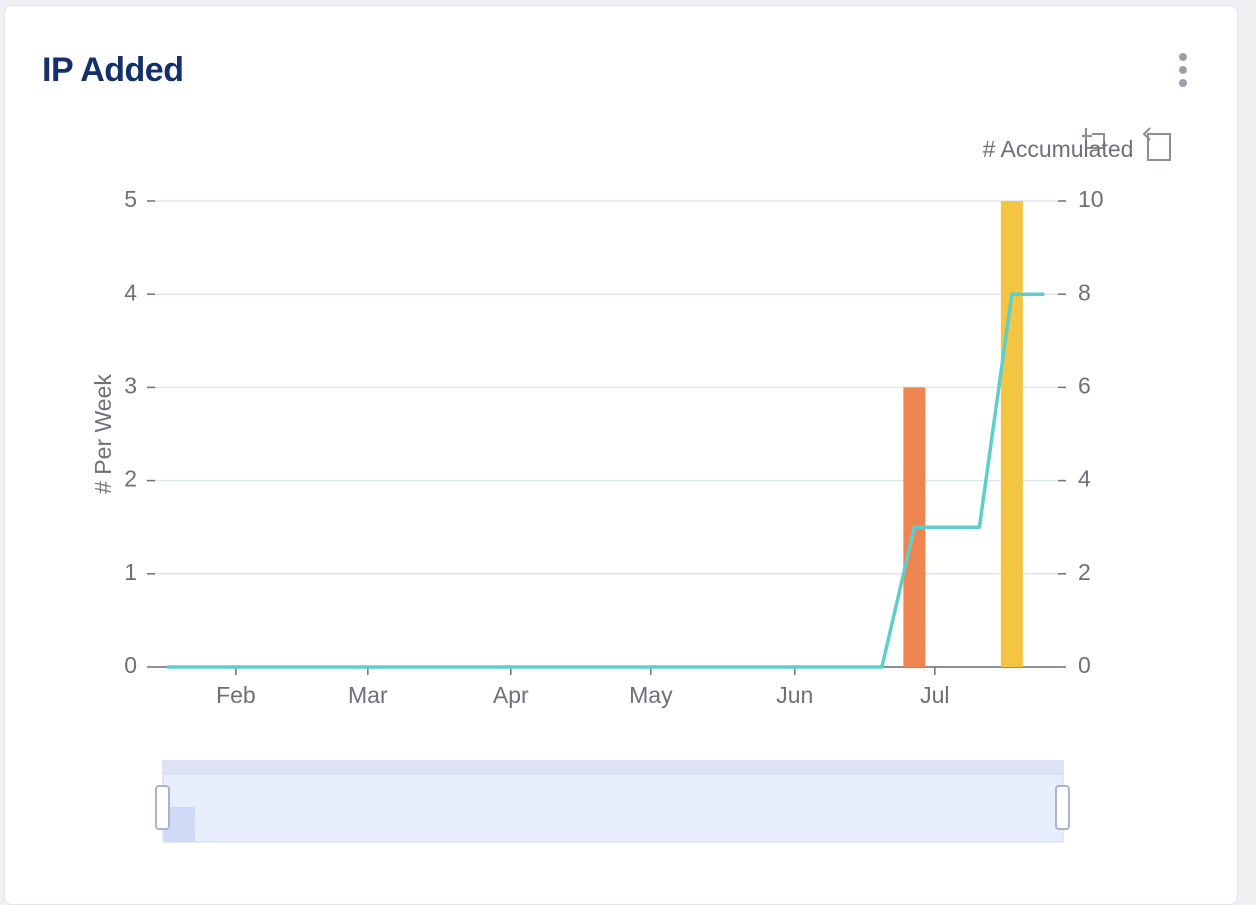 The image size is (1256, 905). What do you see at coordinates (1091, 199) in the screenshot?
I see `y2-tick-label: 10` at bounding box center [1091, 199].